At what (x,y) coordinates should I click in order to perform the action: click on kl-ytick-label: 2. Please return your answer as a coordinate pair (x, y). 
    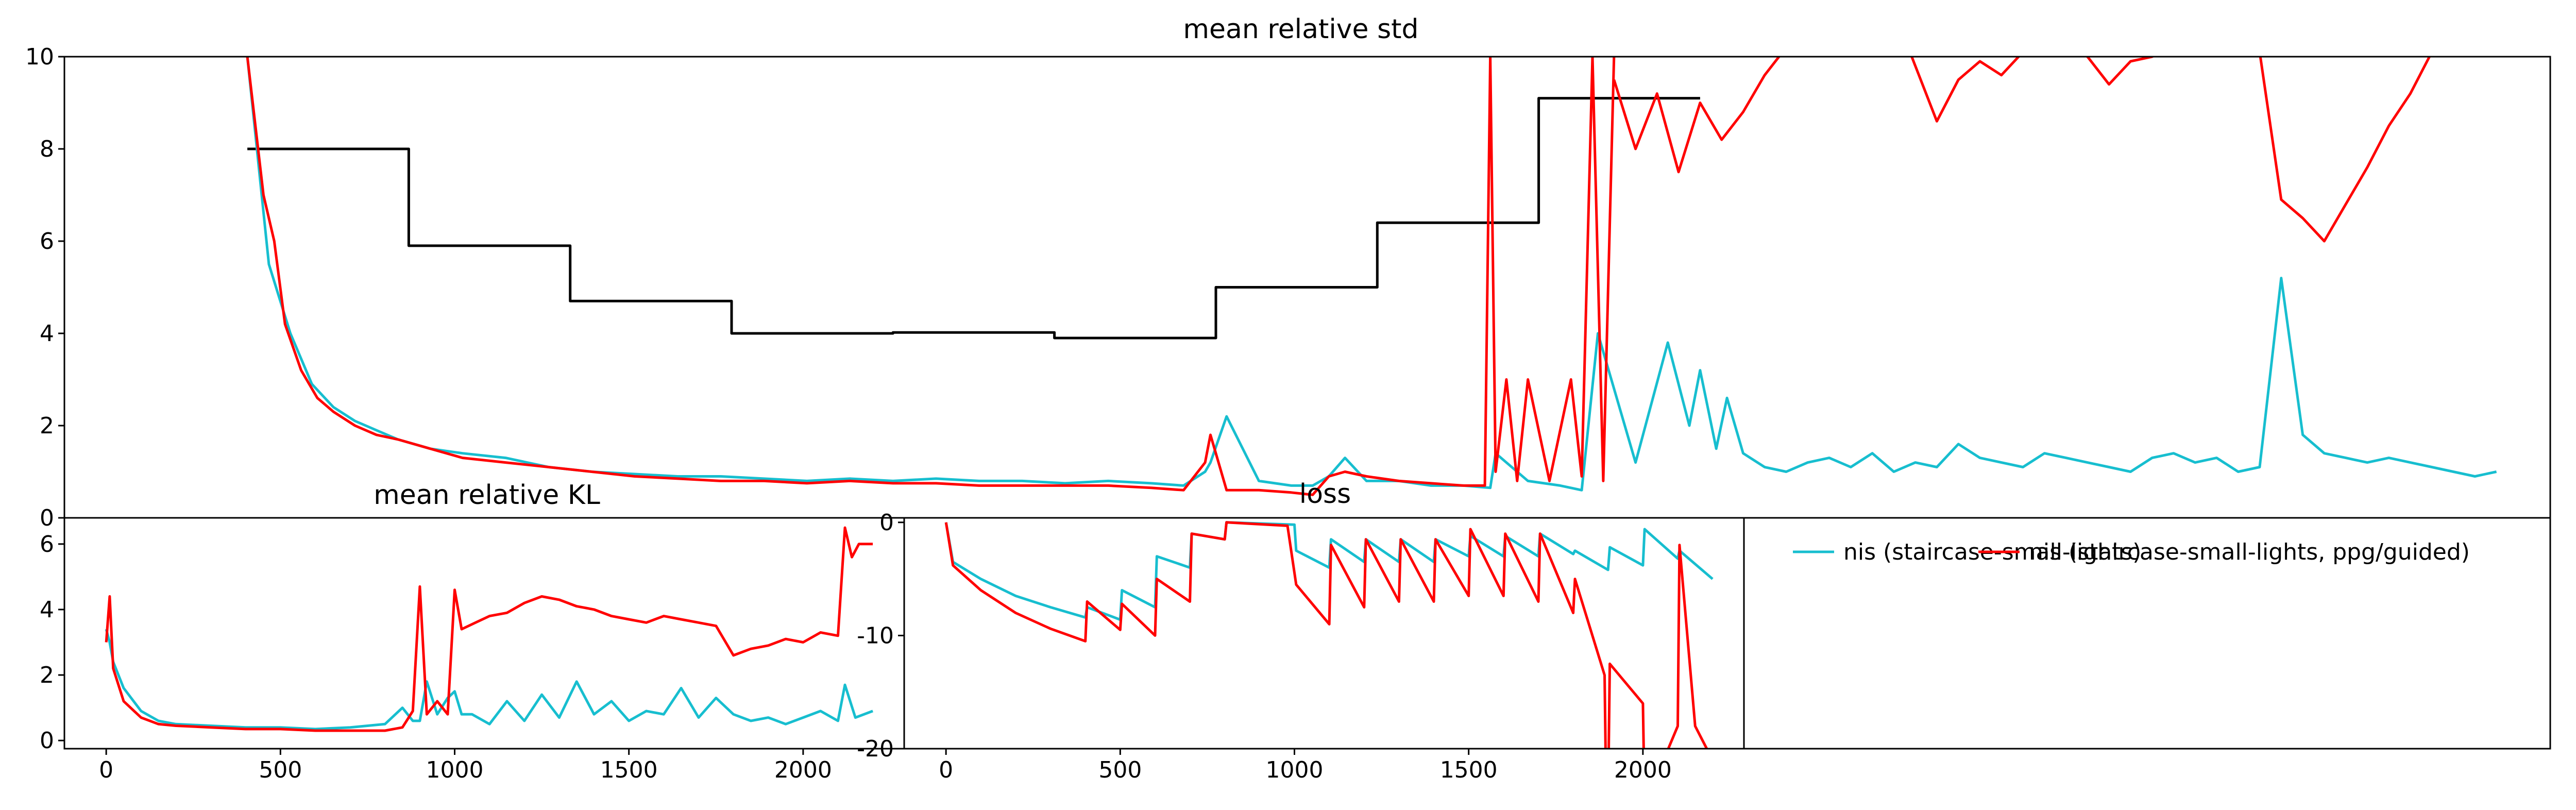
    Looking at the image, I should click on (47, 675).